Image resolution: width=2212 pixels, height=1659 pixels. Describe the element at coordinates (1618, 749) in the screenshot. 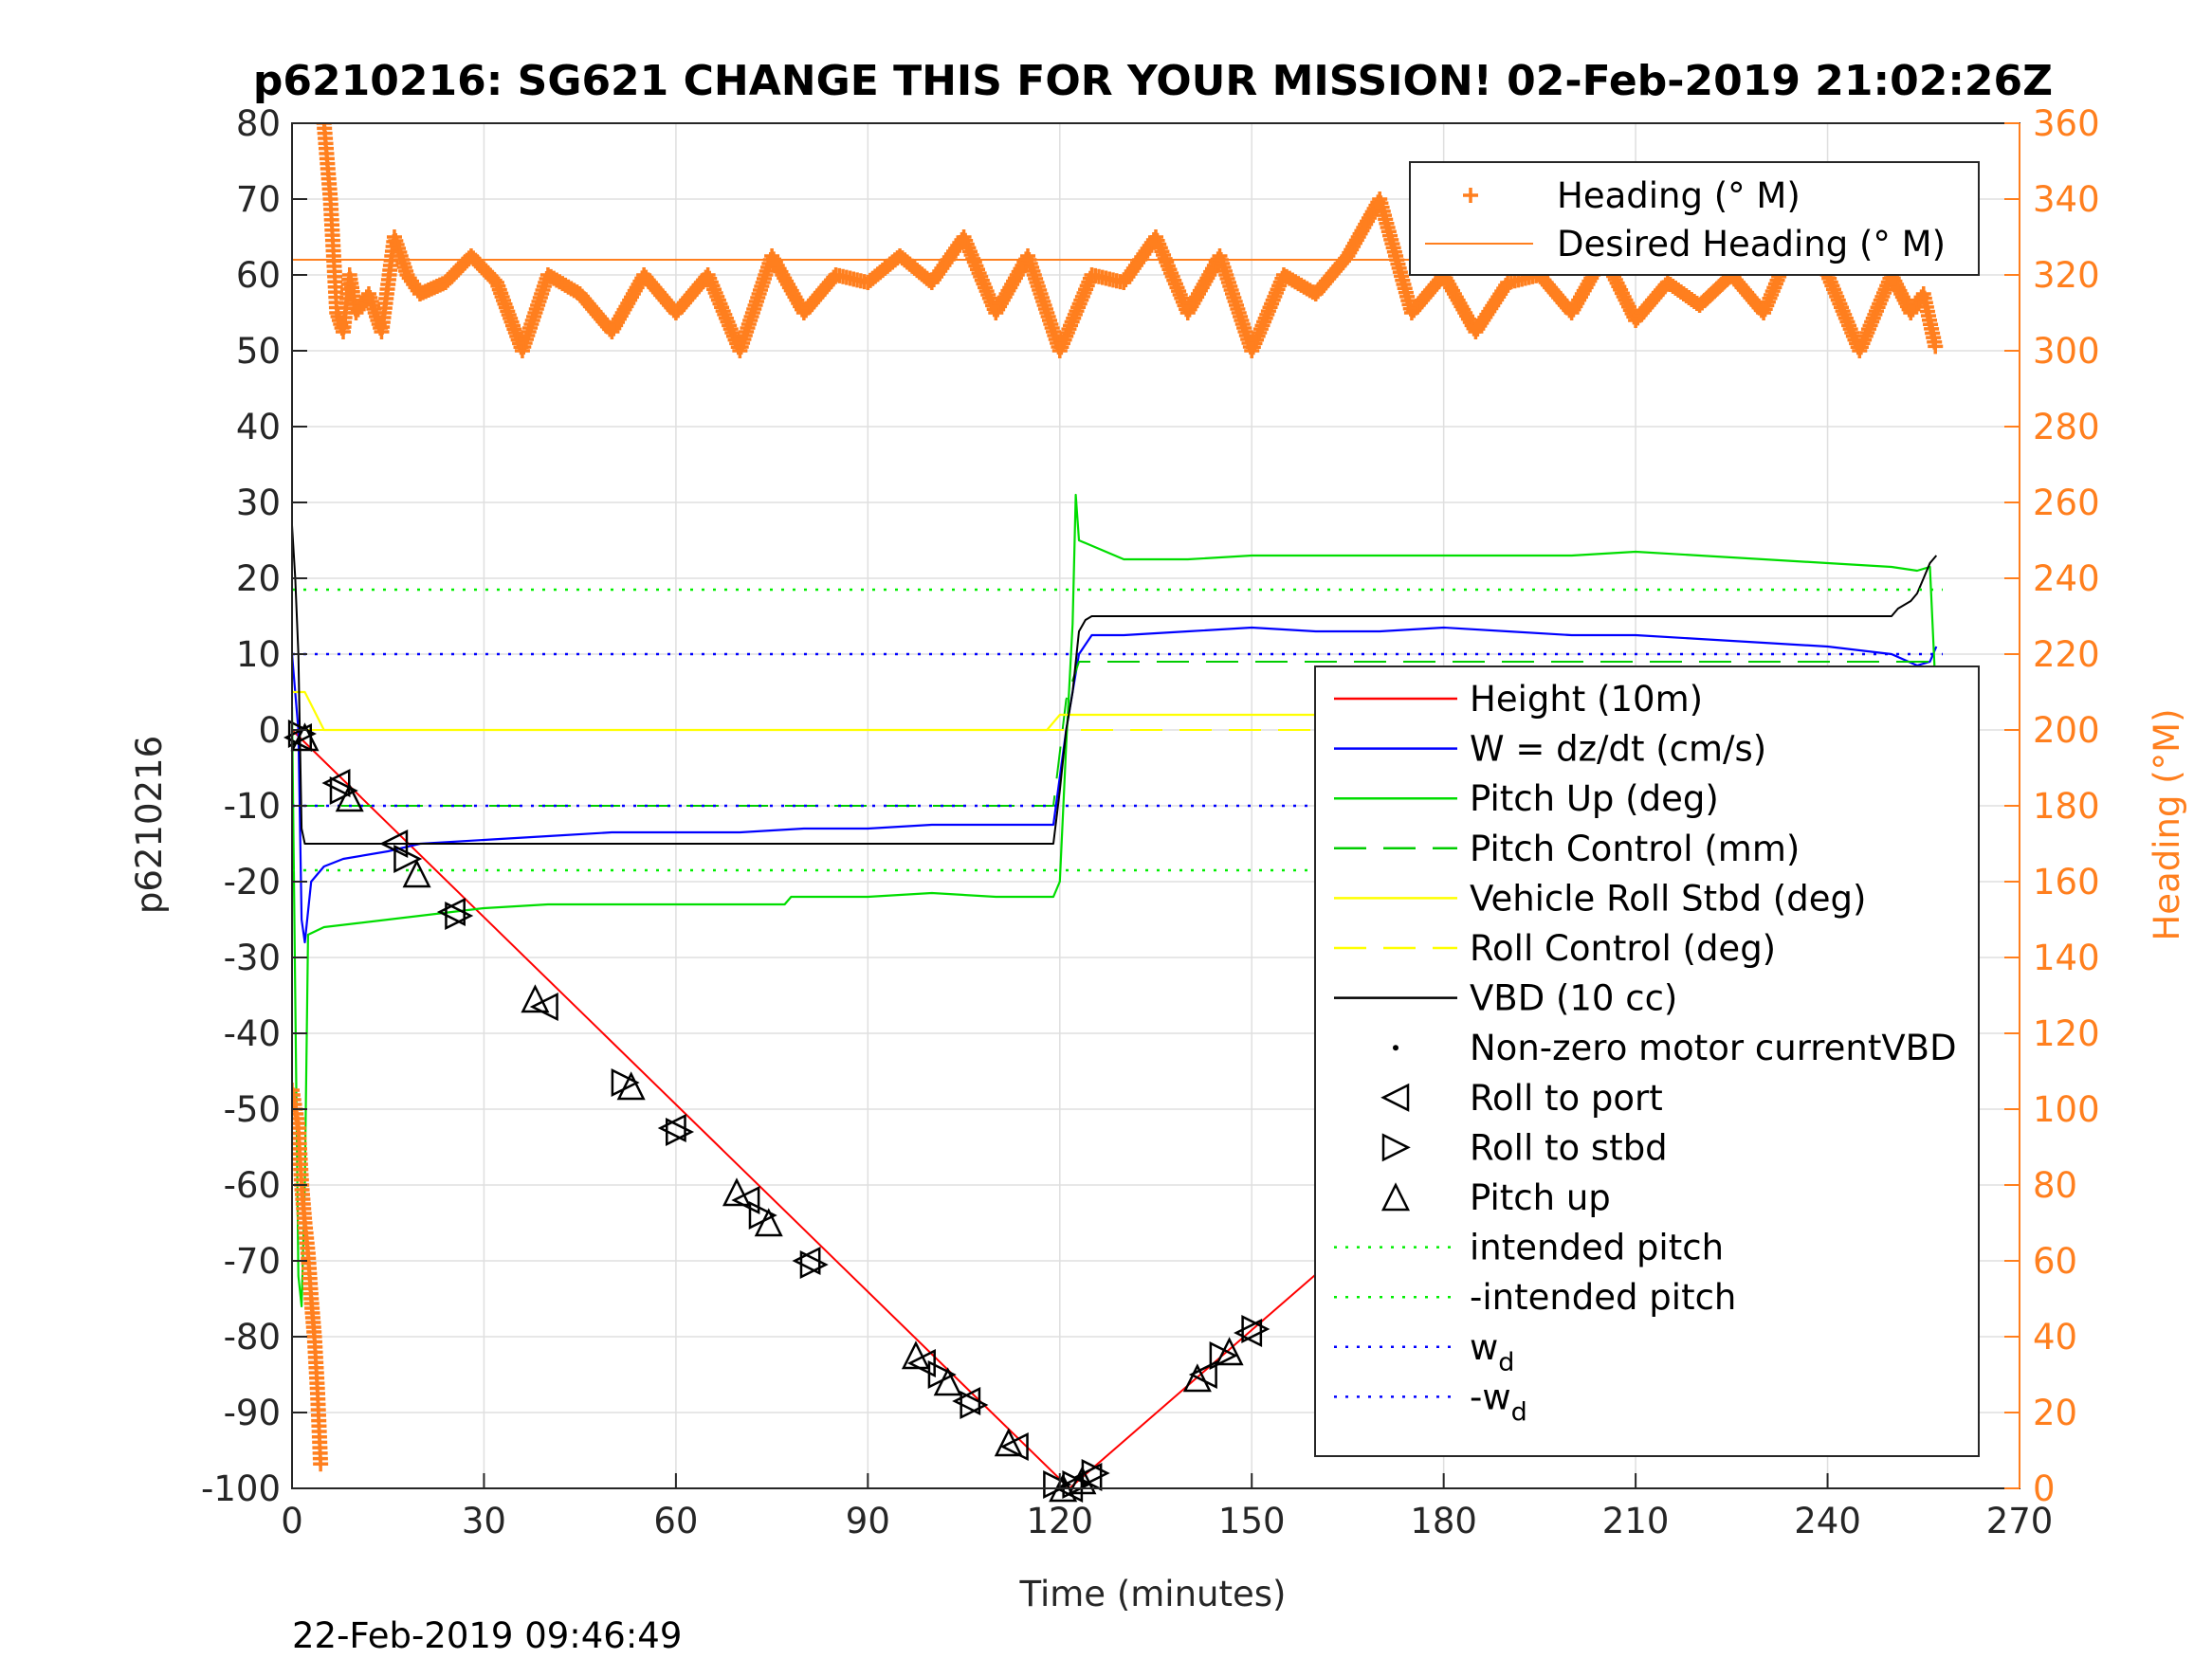

I see `legend-label: W = dz/dt (cm/s)` at that location.